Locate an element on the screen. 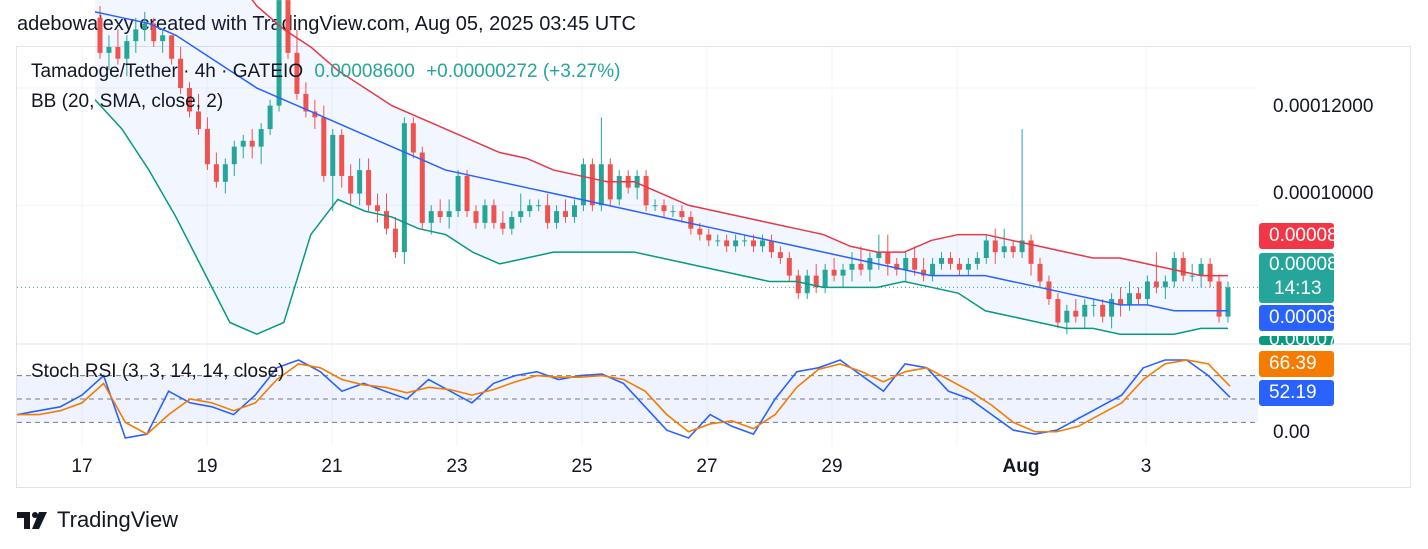 This screenshot has width=1428, height=549. stoch-y-tick: 0.00 is located at coordinates (1291, 432).